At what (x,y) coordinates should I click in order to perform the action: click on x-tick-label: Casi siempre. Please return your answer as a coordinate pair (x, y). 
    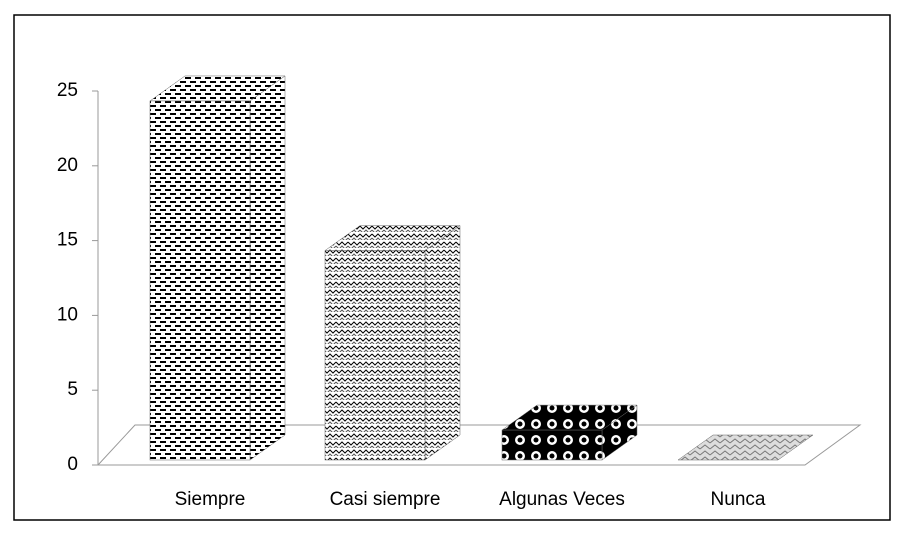
    Looking at the image, I should click on (385, 499).